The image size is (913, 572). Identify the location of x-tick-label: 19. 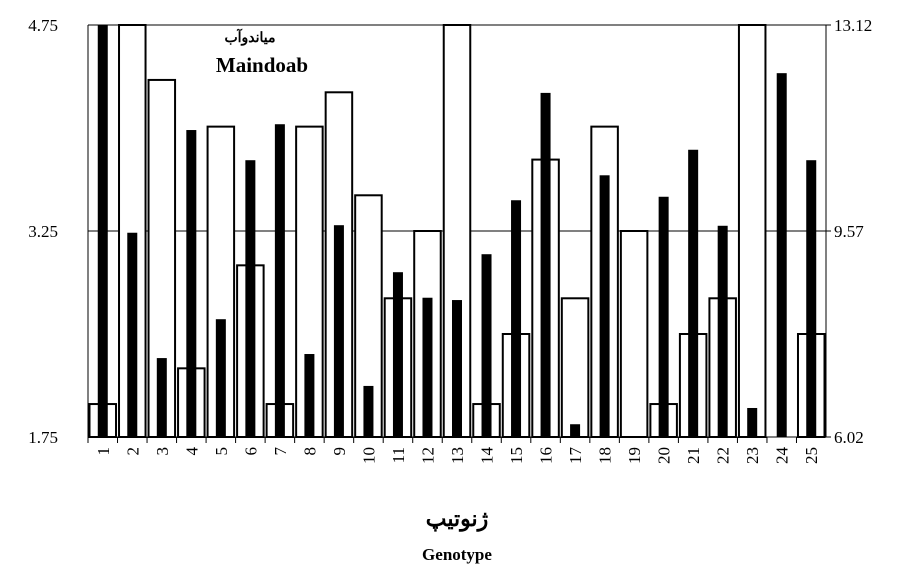
(634, 455).